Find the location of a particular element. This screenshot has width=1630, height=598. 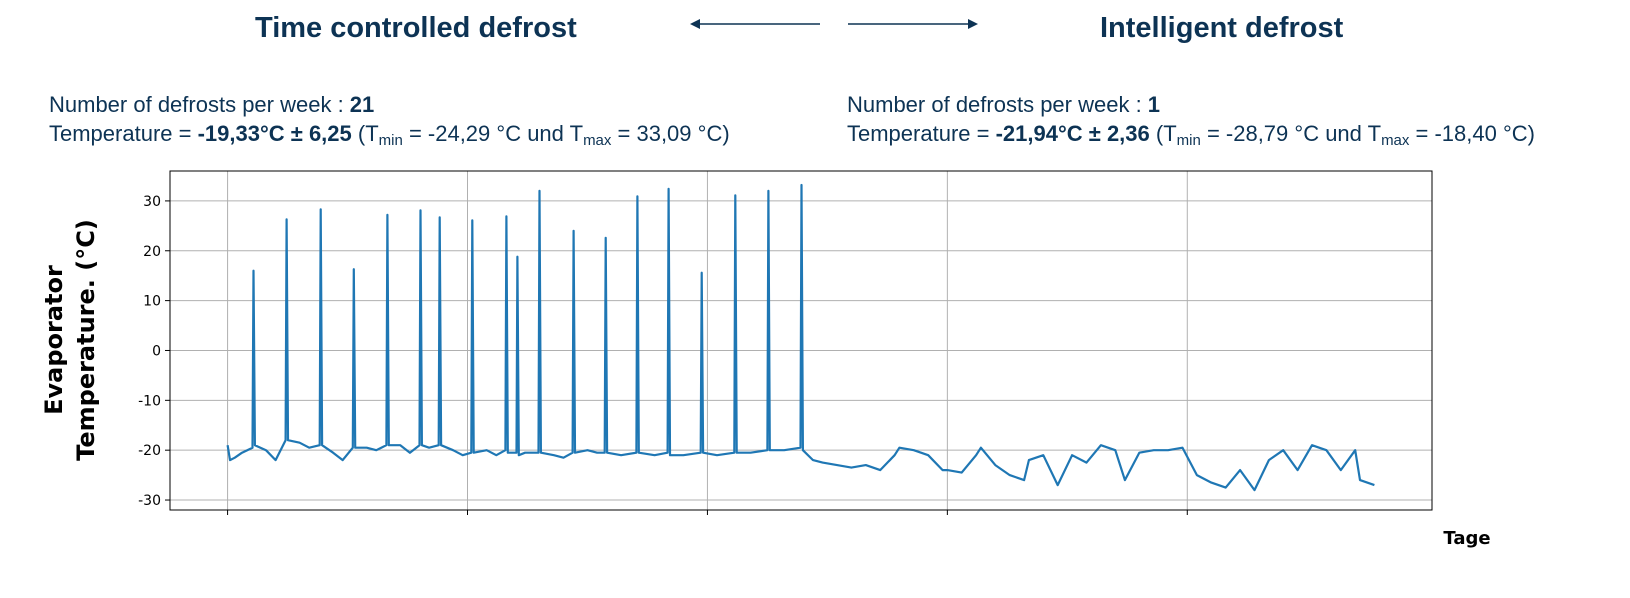

y-axis-label: Evaporator is located at coordinates (54, 340).